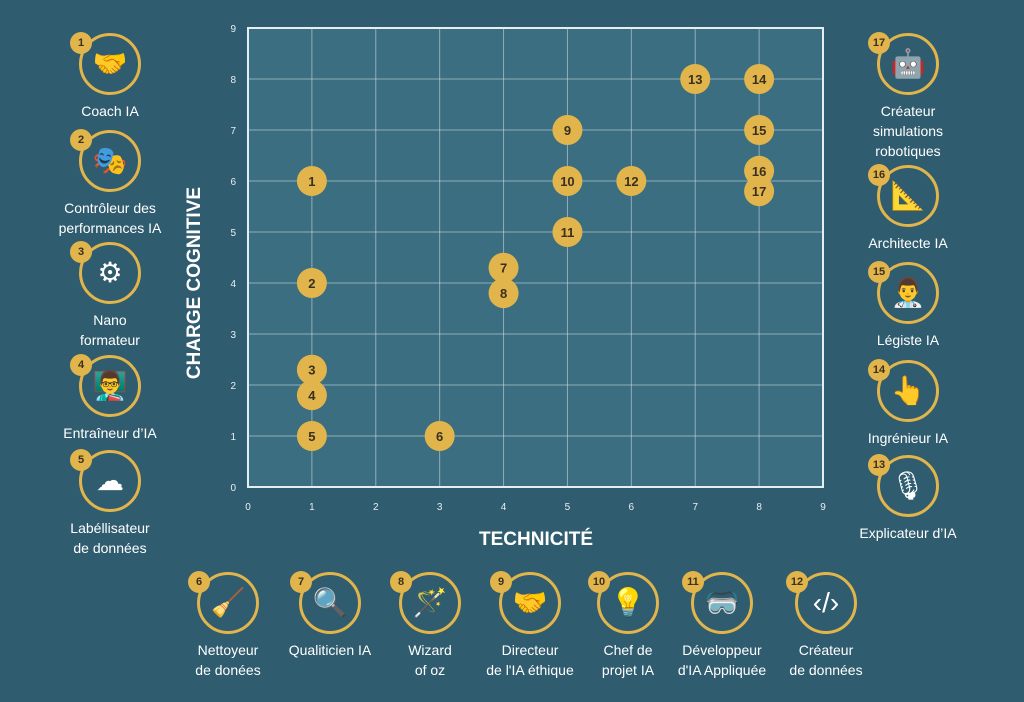 This screenshot has height=702, width=1024. I want to click on data-point: 3, so click(311, 369).